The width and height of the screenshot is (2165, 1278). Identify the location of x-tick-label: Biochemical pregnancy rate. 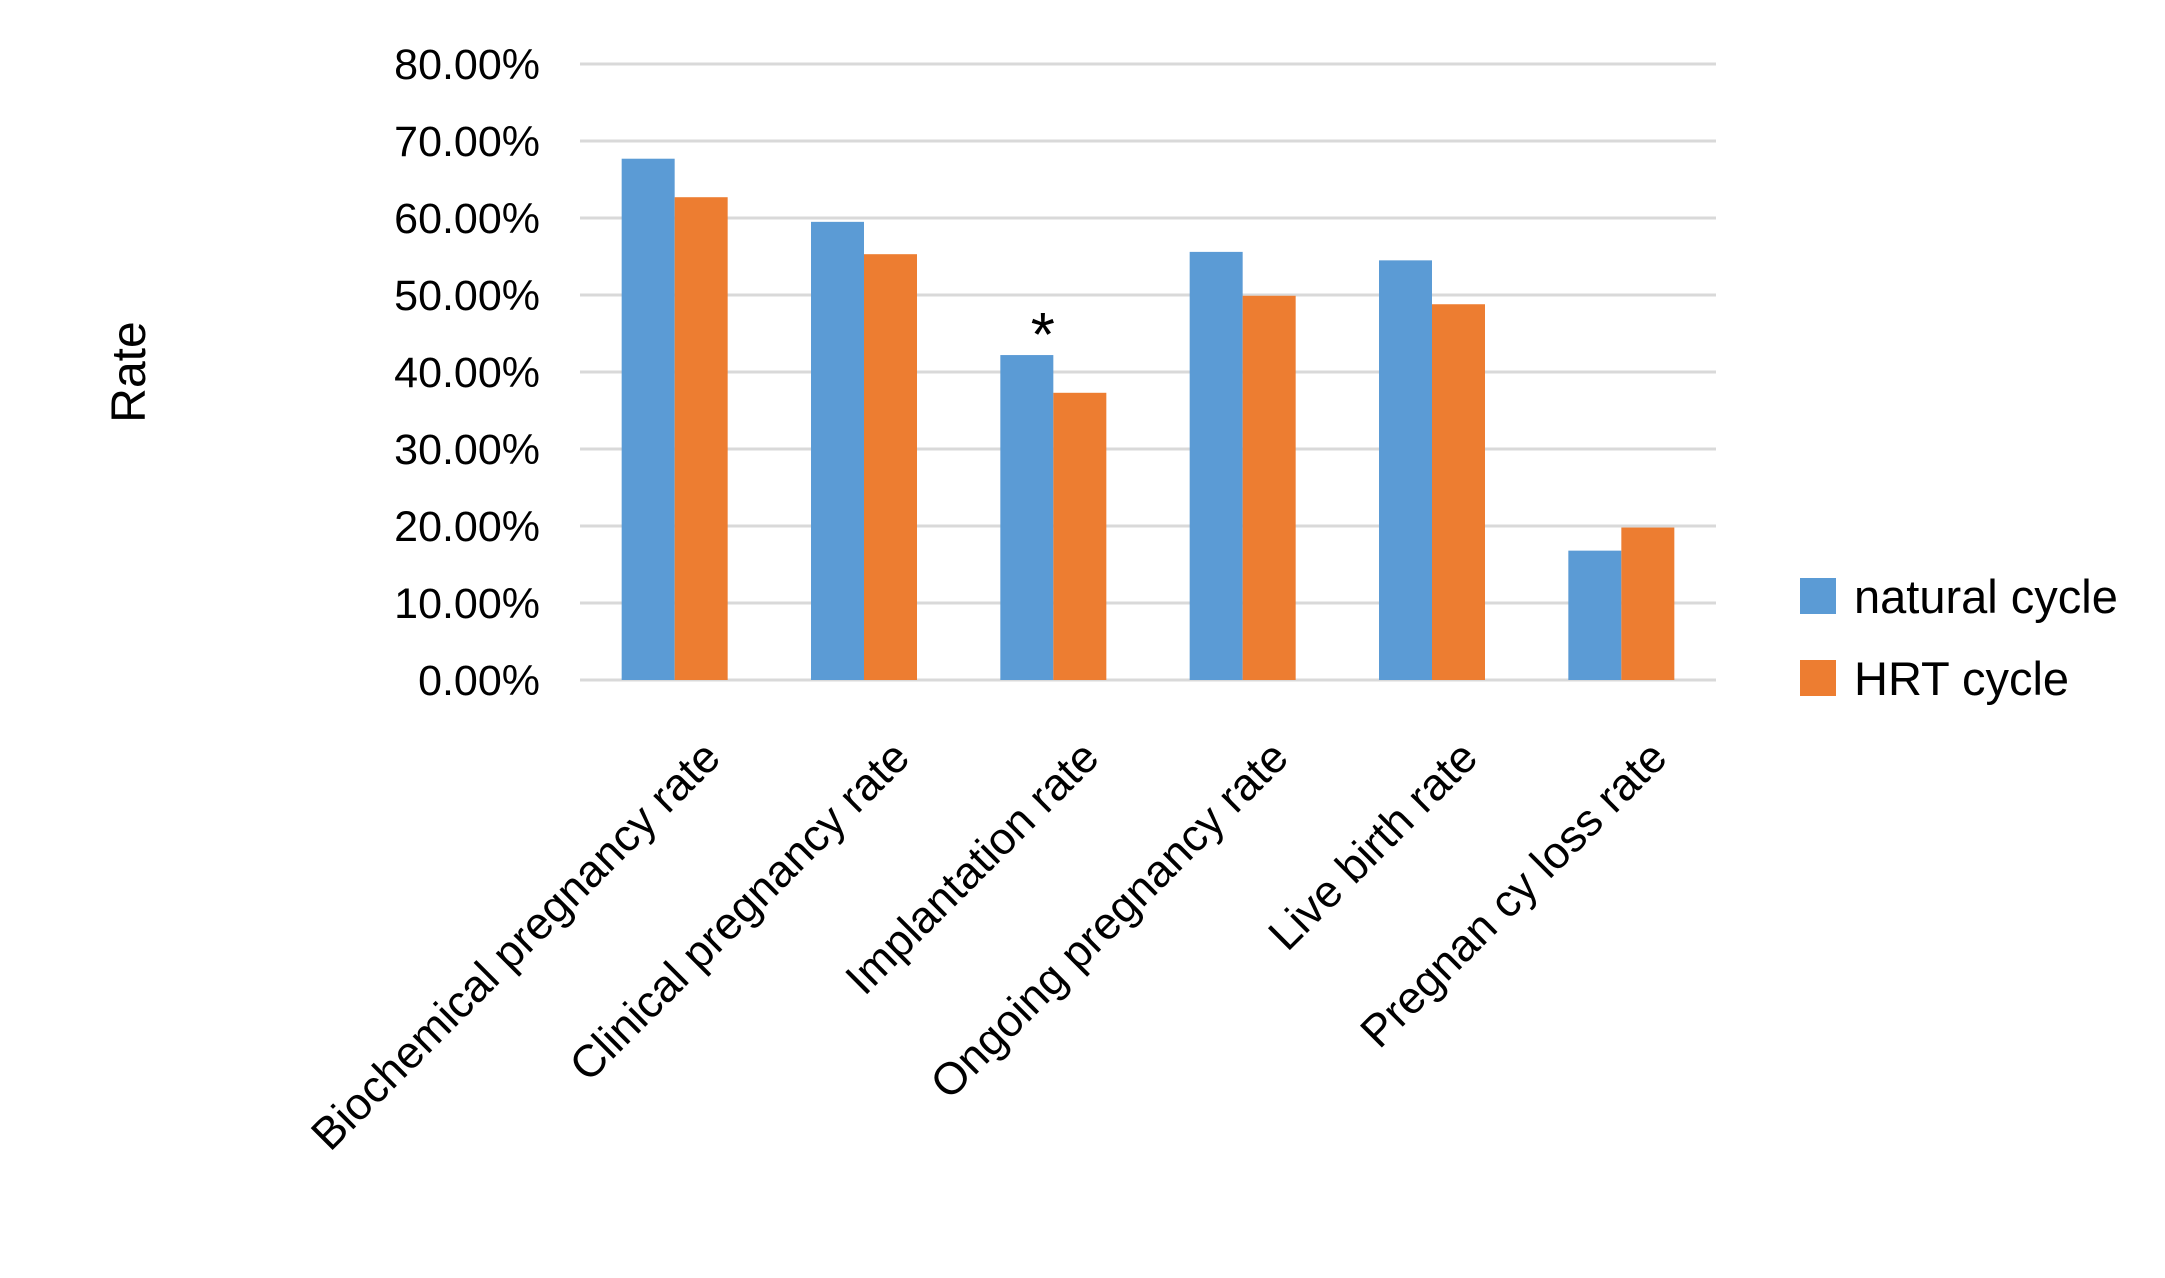
(515, 945).